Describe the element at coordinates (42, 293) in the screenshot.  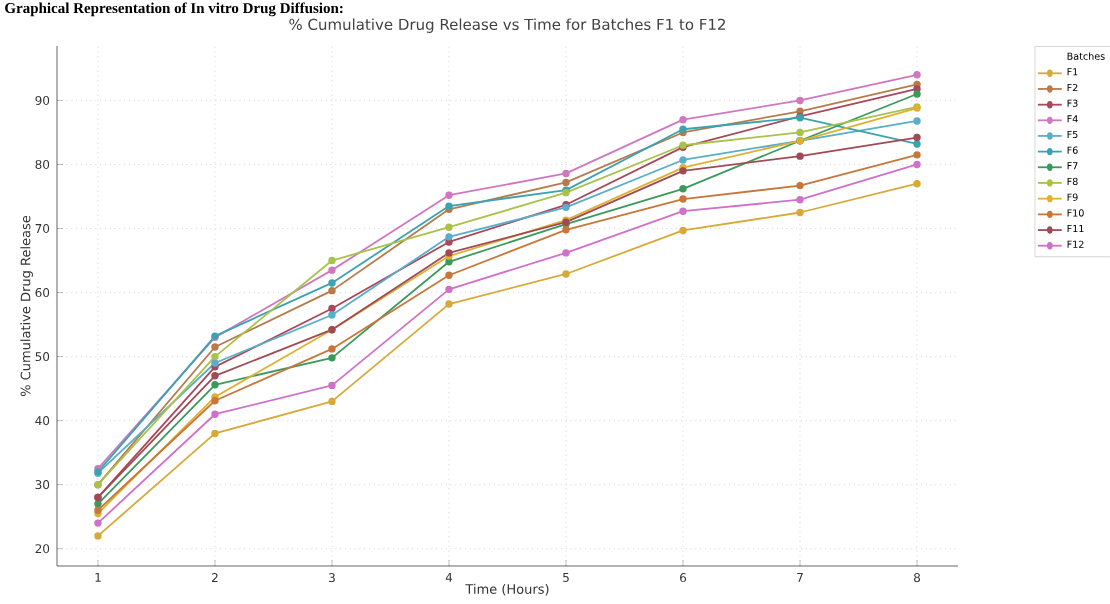
I see `y-tick-label: 60` at that location.